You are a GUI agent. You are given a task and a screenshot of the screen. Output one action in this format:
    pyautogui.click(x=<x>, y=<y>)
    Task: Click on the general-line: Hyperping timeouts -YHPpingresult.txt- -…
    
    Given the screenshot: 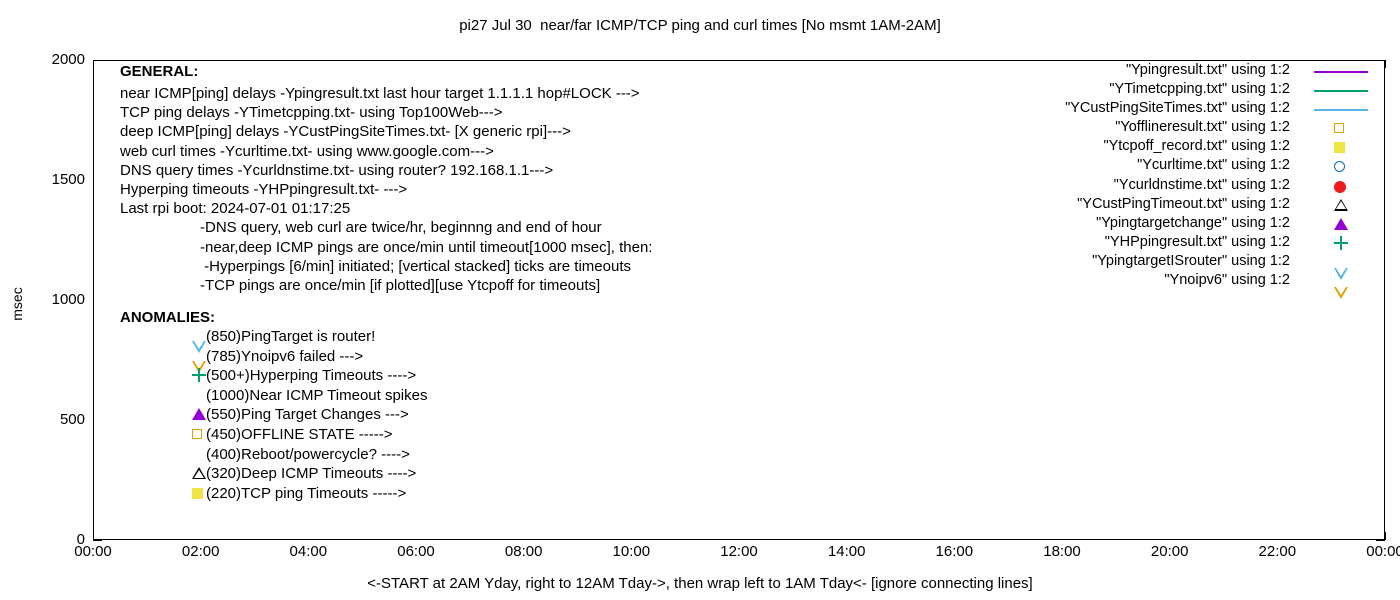 What is the action you would take?
    pyautogui.click(x=264, y=189)
    